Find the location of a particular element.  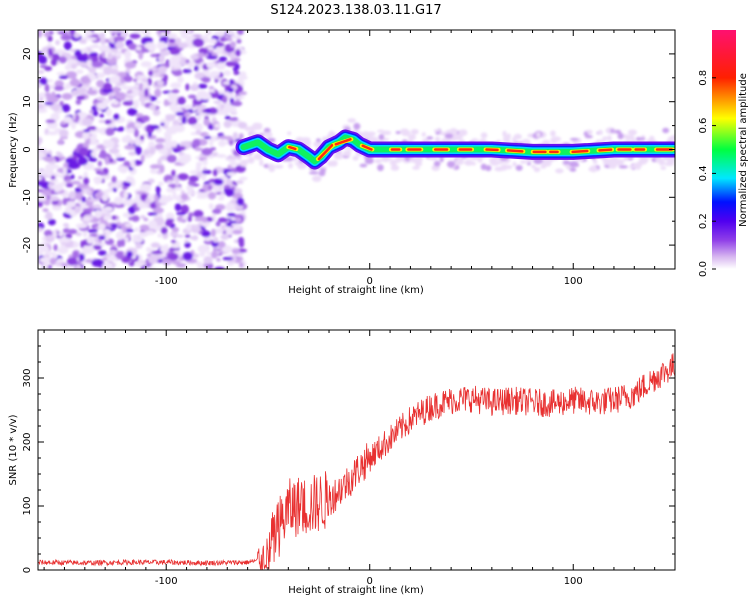

heatmap-signal-trace is located at coordinates (455, 149).